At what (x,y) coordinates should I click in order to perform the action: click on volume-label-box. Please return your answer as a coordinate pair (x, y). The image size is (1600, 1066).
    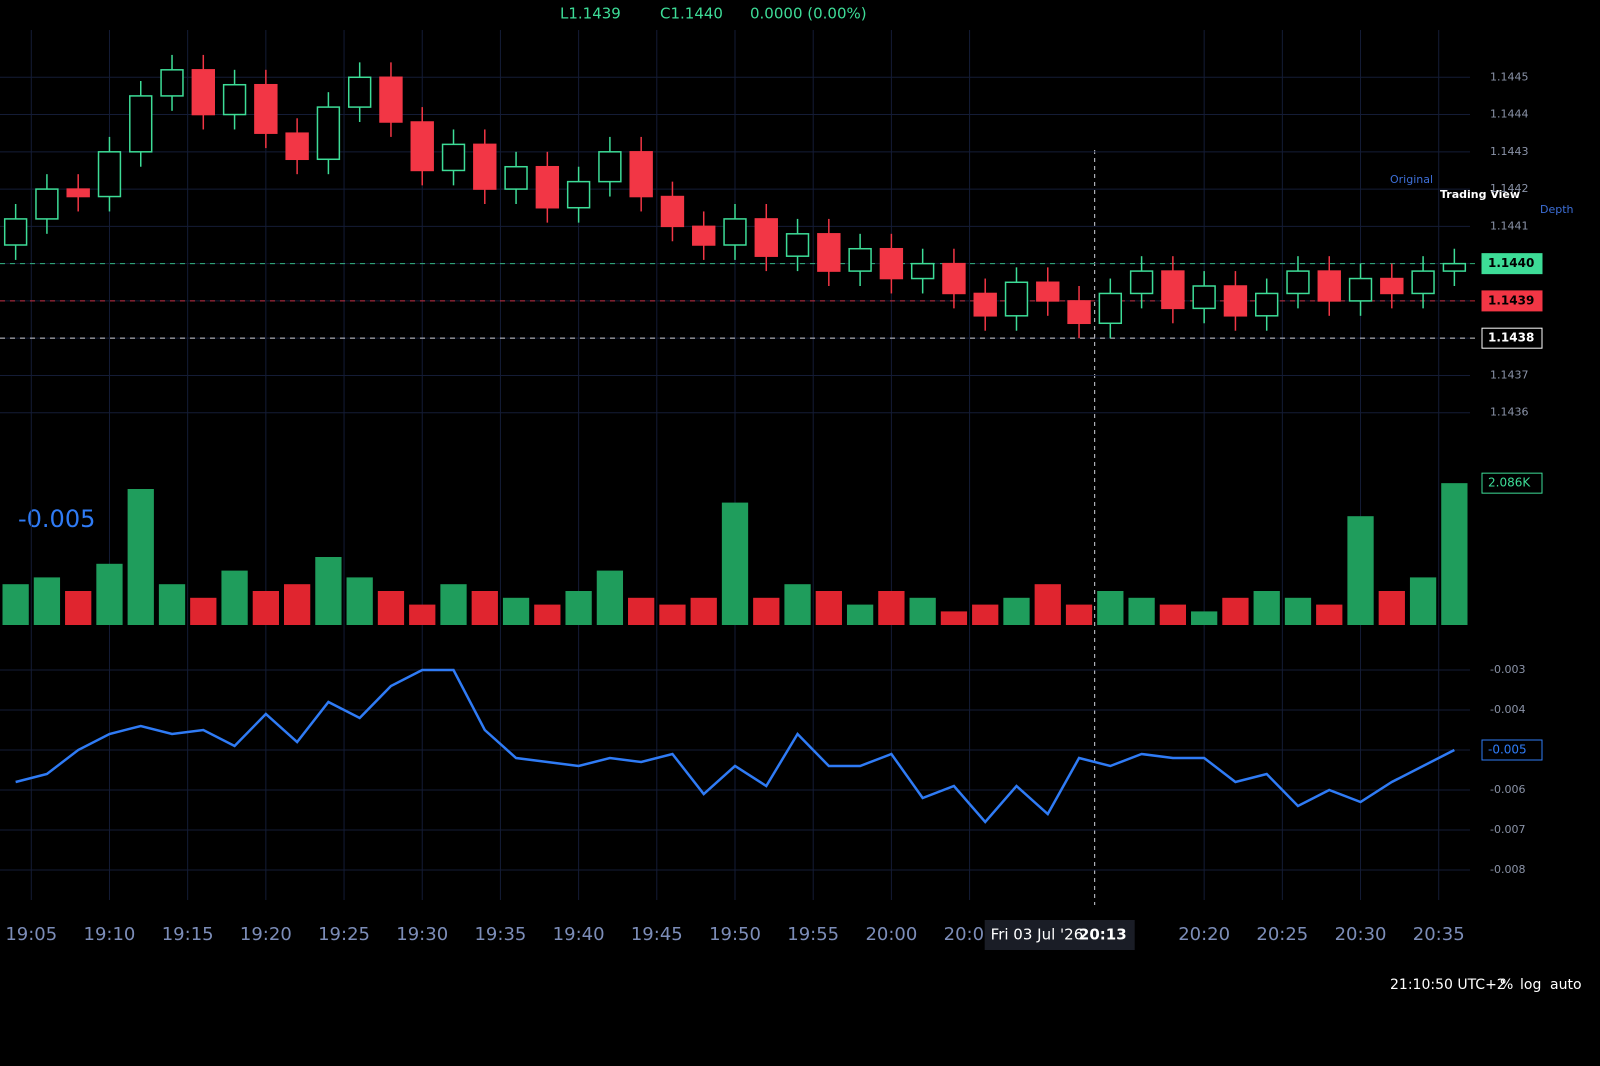
    Looking at the image, I should click on (1512, 483).